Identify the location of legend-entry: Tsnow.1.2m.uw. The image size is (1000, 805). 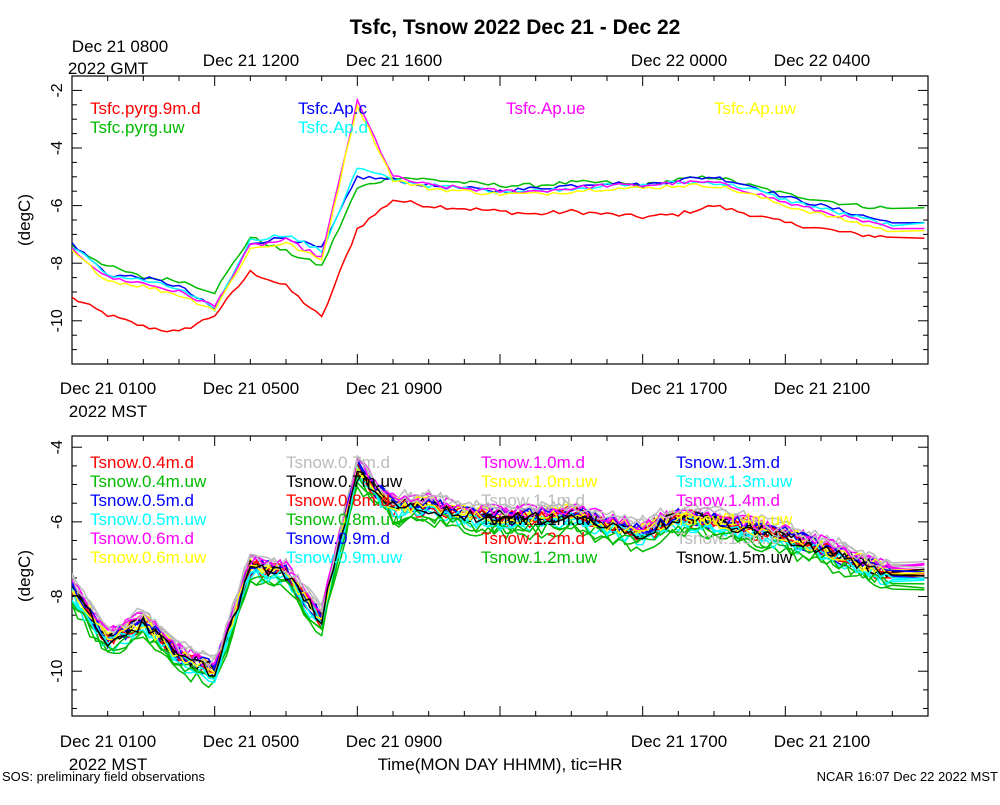
(539, 557).